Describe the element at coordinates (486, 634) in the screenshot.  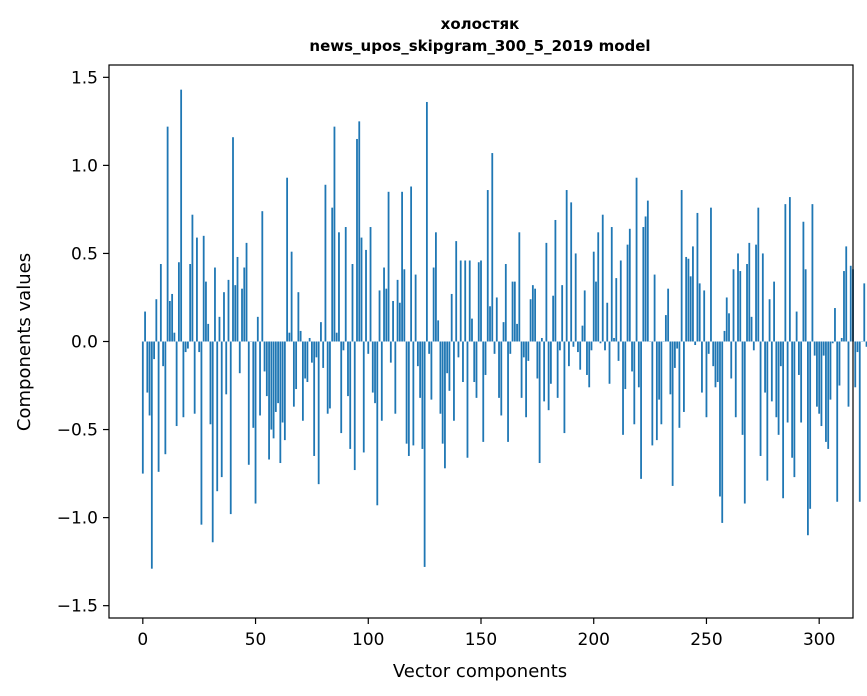
I see `x-axis: 0 50 100 150 200 250 300` at that location.